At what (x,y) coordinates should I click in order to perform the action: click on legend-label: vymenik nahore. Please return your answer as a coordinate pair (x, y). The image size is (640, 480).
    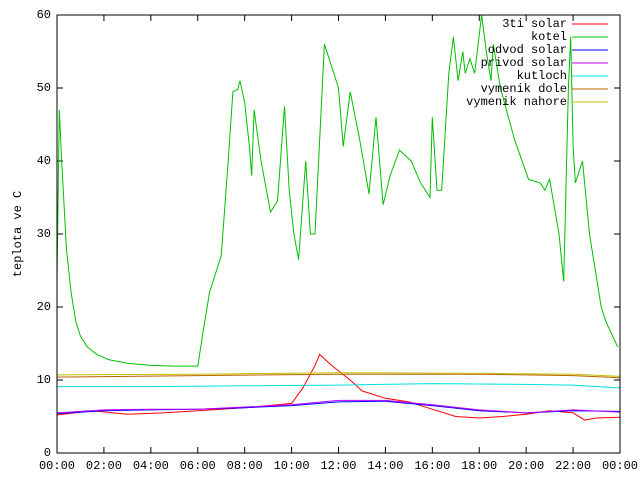
    Looking at the image, I should click on (516, 102).